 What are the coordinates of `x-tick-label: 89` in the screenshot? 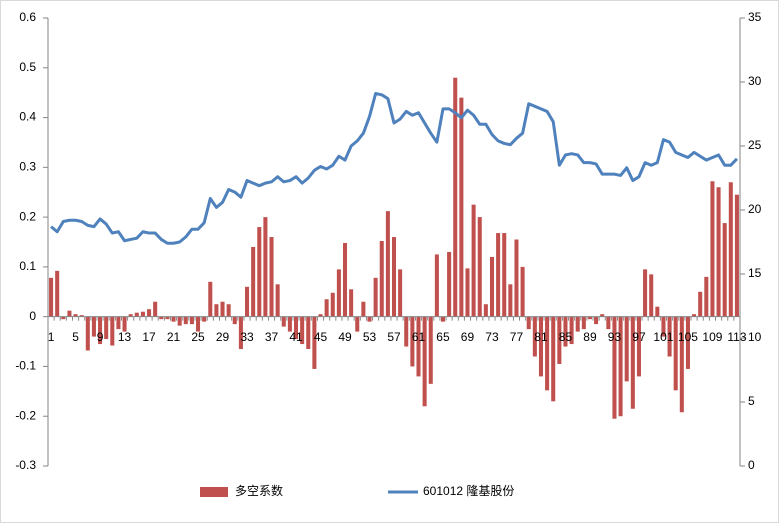 It's located at (590, 337).